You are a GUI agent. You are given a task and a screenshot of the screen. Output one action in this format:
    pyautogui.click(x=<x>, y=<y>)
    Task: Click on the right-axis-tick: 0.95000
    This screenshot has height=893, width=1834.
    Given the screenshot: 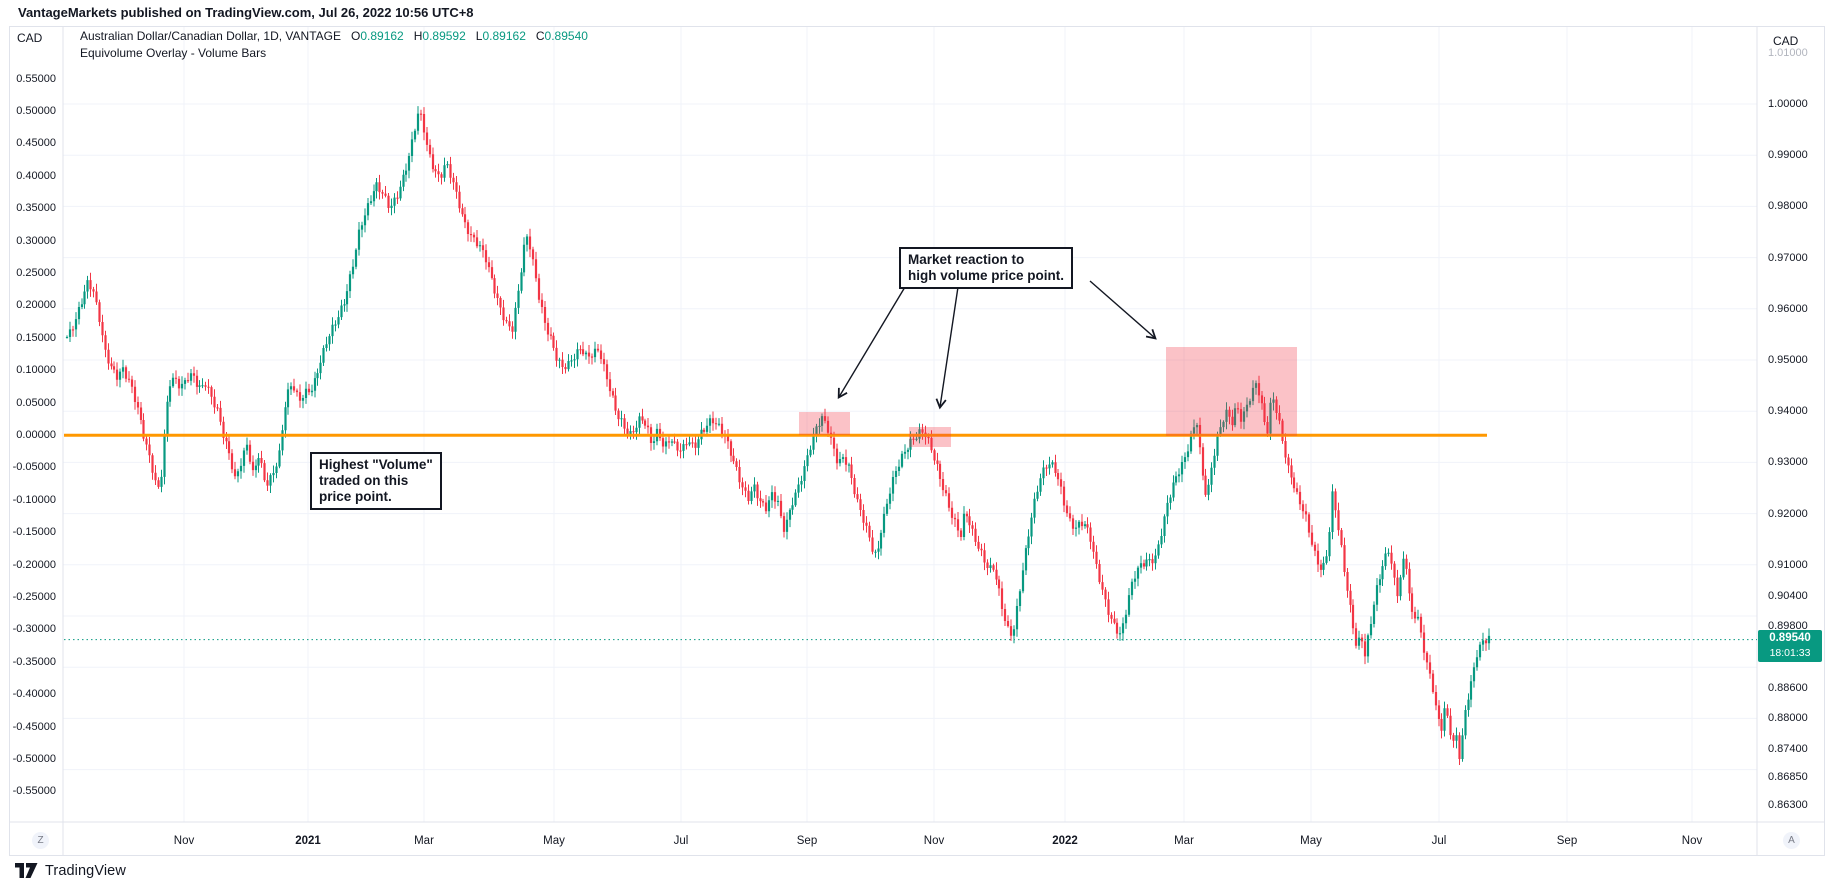 What is the action you would take?
    pyautogui.click(x=1788, y=360)
    